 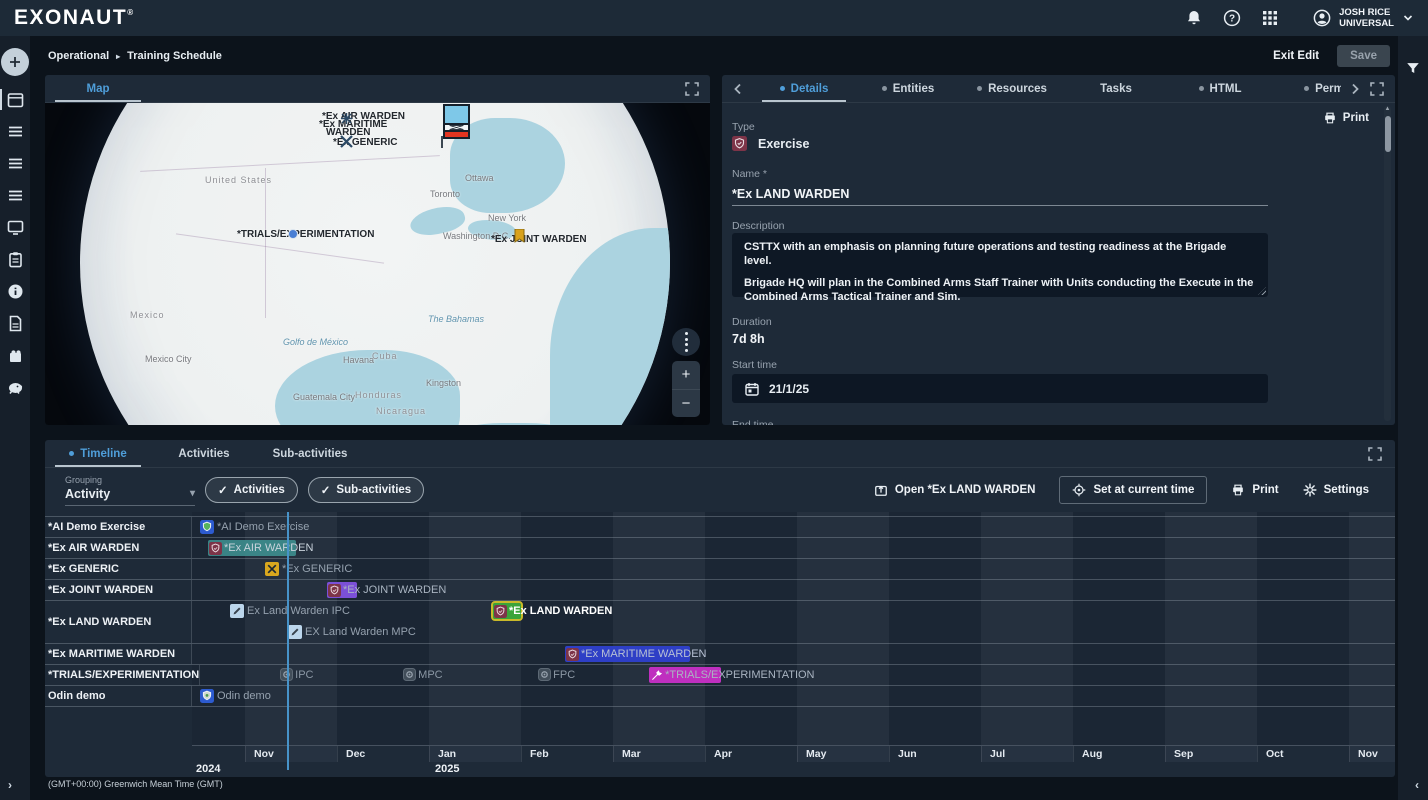 What do you see at coordinates (1306, 88) in the screenshot?
I see `tab-perm: Perm` at bounding box center [1306, 88].